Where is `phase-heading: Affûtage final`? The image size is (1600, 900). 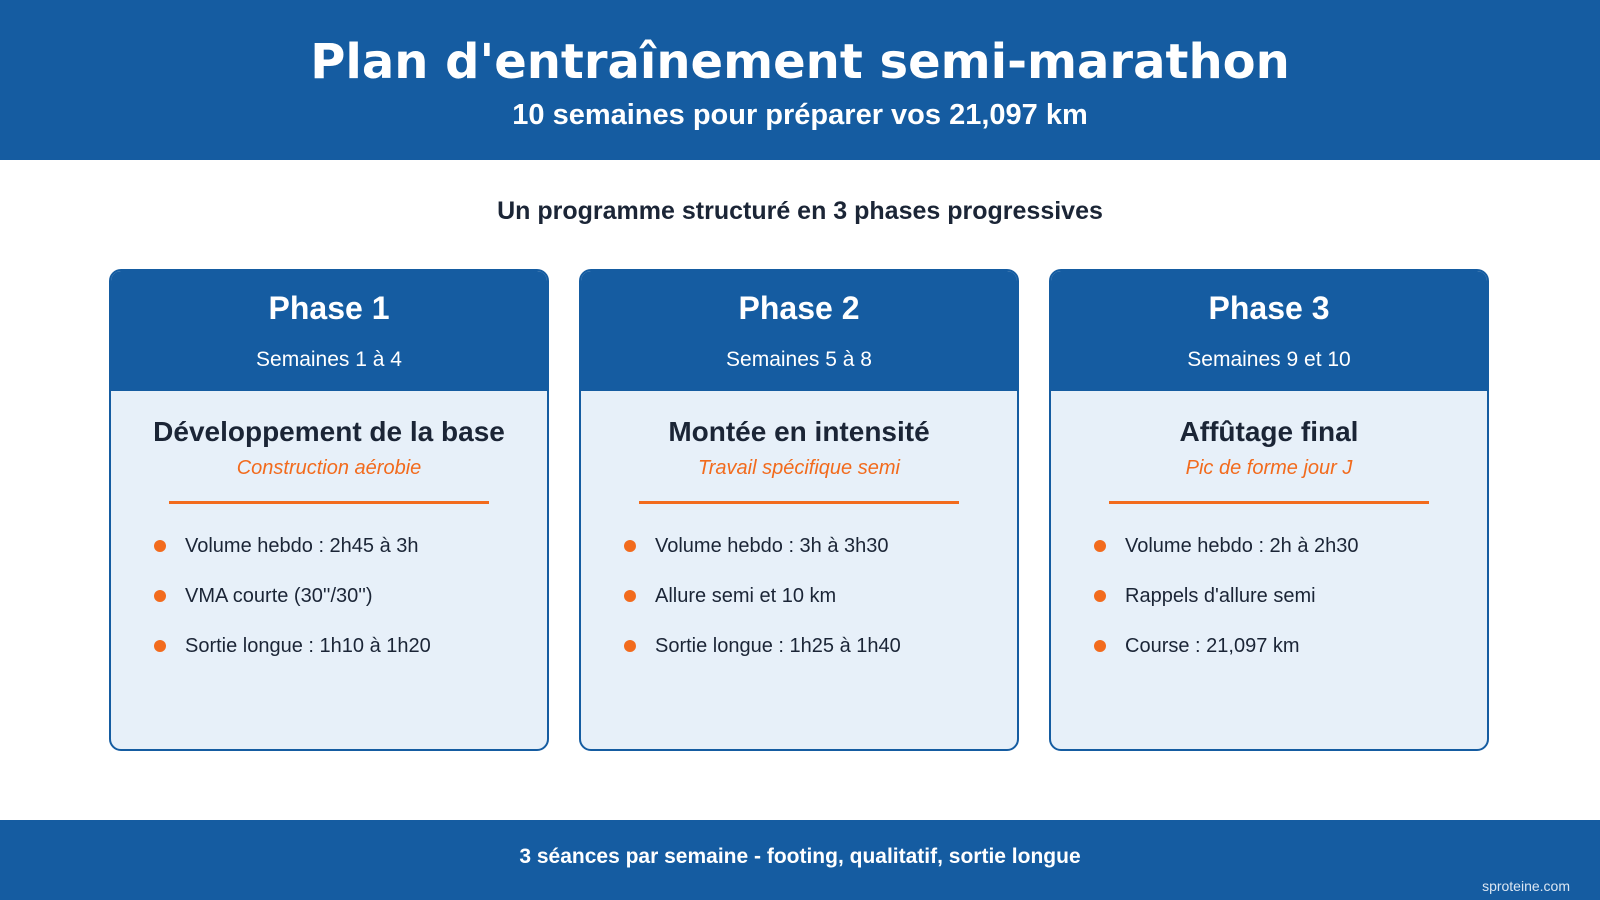
phase-heading: Affûtage final is located at coordinates (1269, 431).